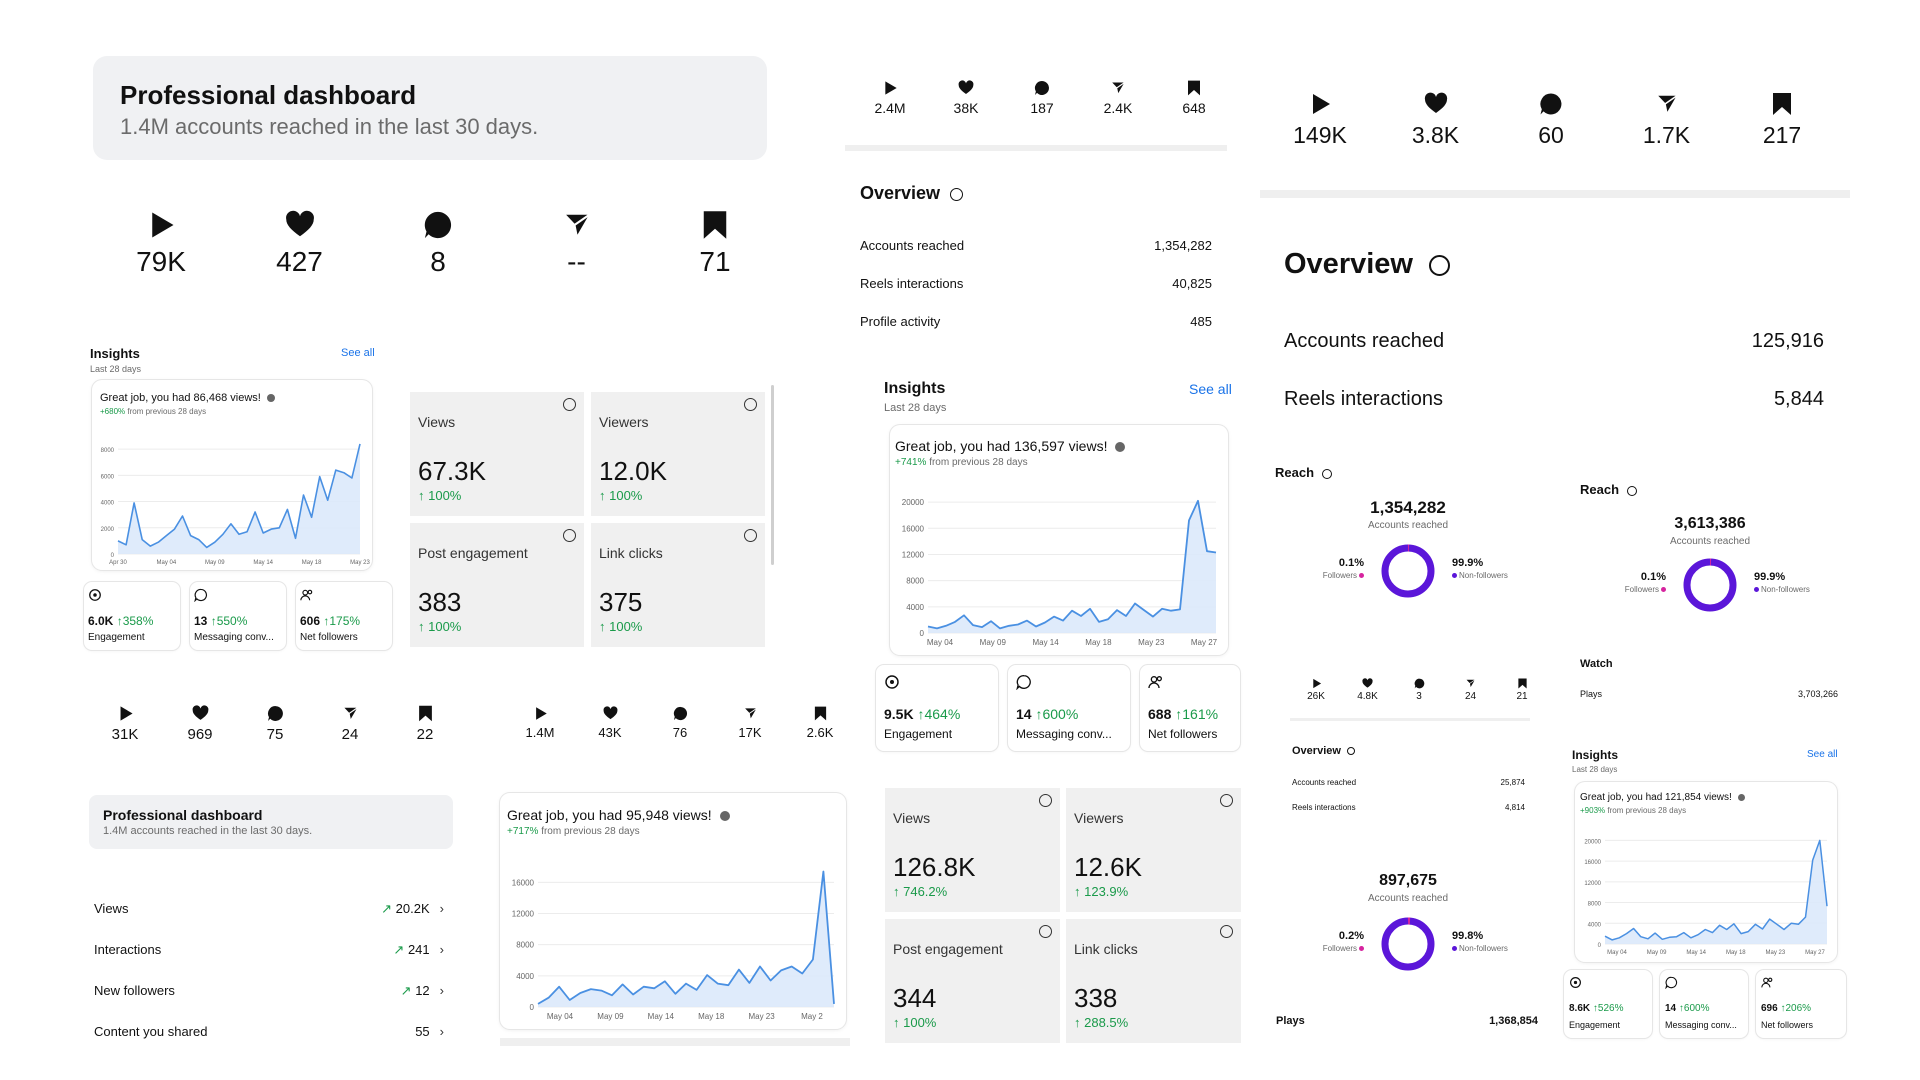 This screenshot has width=1920, height=1080. What do you see at coordinates (1153, 981) in the screenshot?
I see `tile-link-clicks: Link clicks 338 ↑ 288.5%` at bounding box center [1153, 981].